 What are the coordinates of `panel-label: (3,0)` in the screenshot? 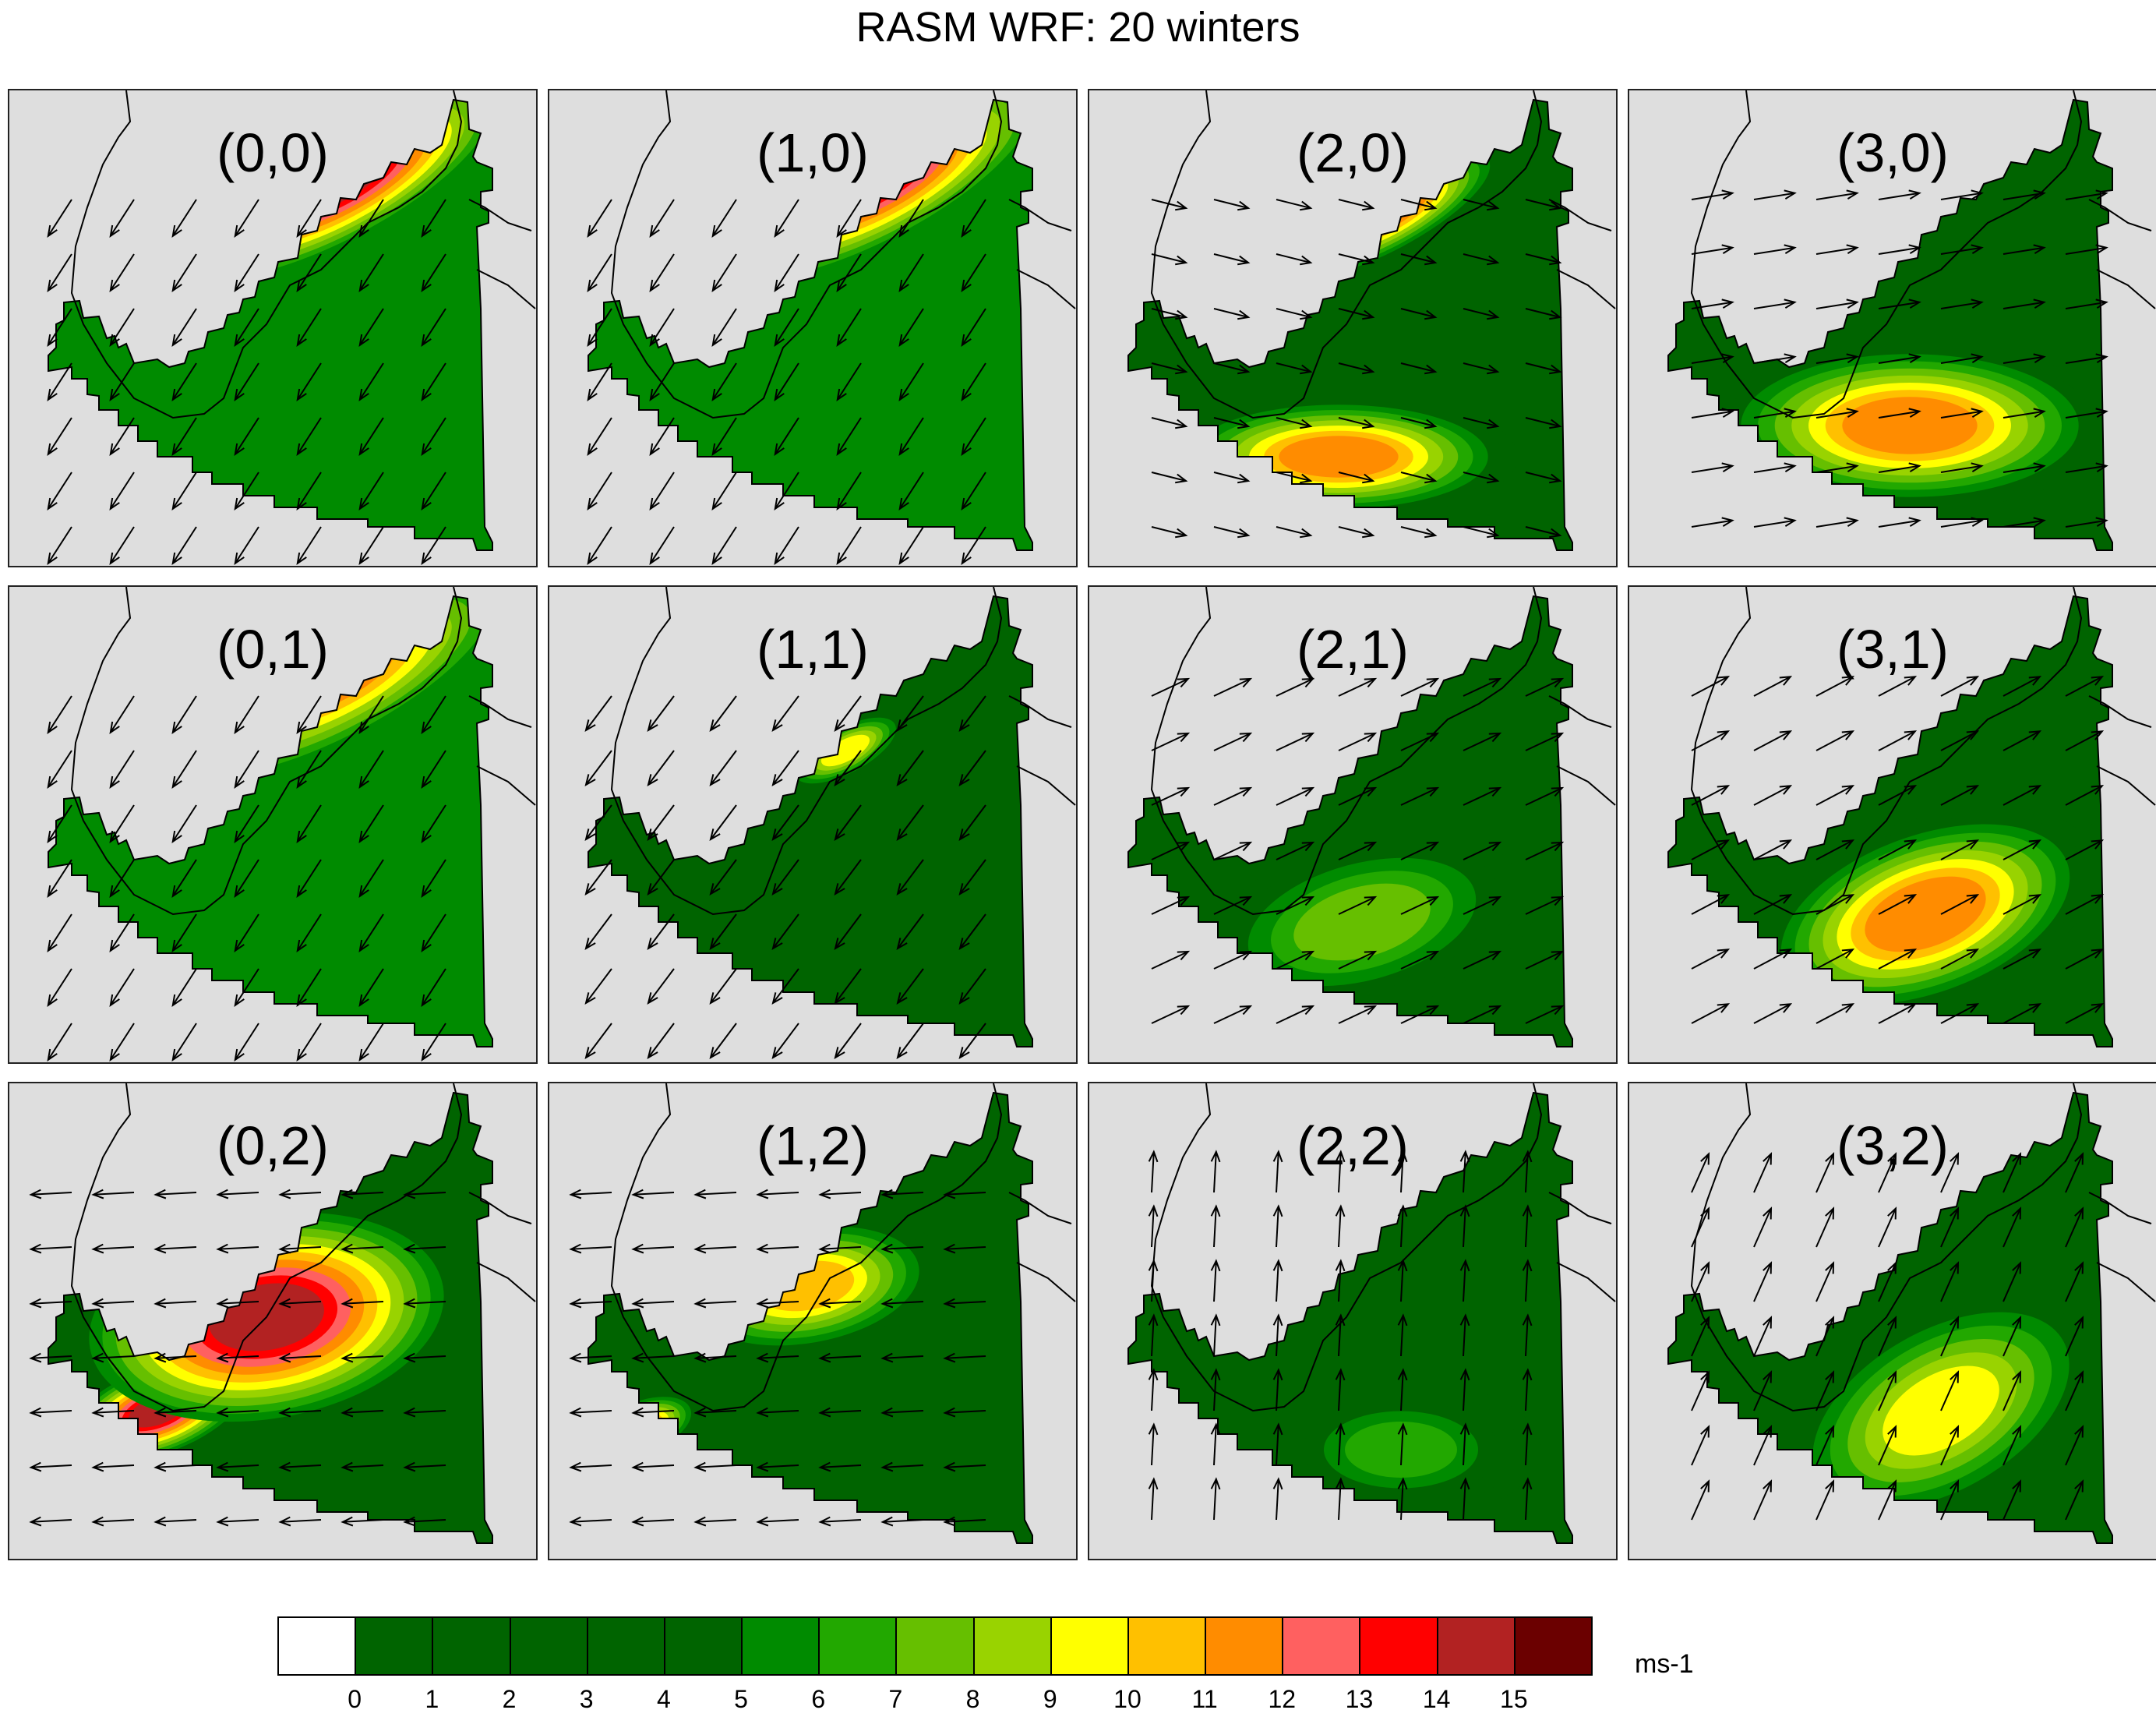 It's located at (1893, 152).